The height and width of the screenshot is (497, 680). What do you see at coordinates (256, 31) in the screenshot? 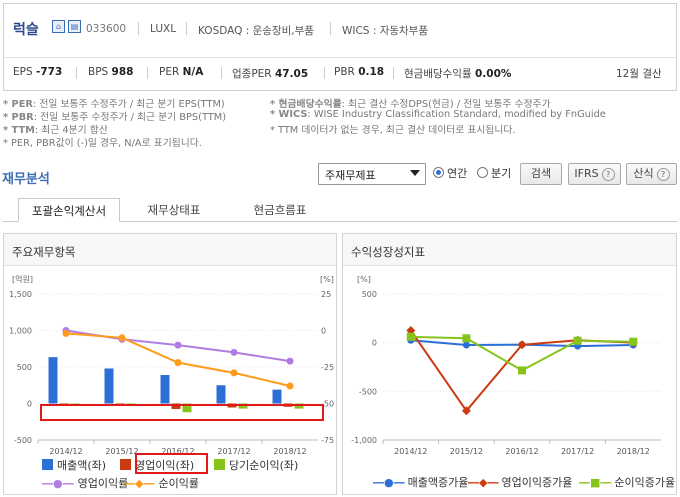
I see `market-info: KOSDAQ : 운송장비,부품` at bounding box center [256, 31].